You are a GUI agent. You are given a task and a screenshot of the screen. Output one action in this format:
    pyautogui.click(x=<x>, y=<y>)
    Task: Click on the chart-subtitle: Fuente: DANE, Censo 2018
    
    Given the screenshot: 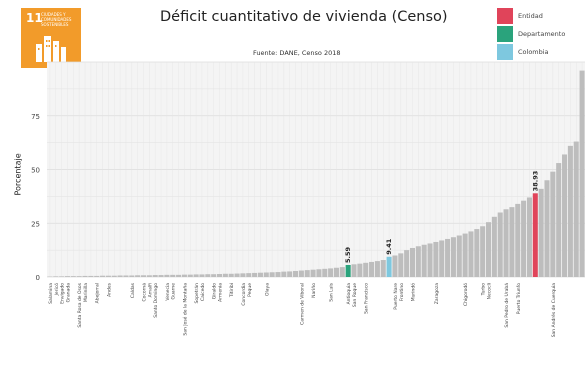 What is the action you would take?
    pyautogui.click(x=297, y=53)
    